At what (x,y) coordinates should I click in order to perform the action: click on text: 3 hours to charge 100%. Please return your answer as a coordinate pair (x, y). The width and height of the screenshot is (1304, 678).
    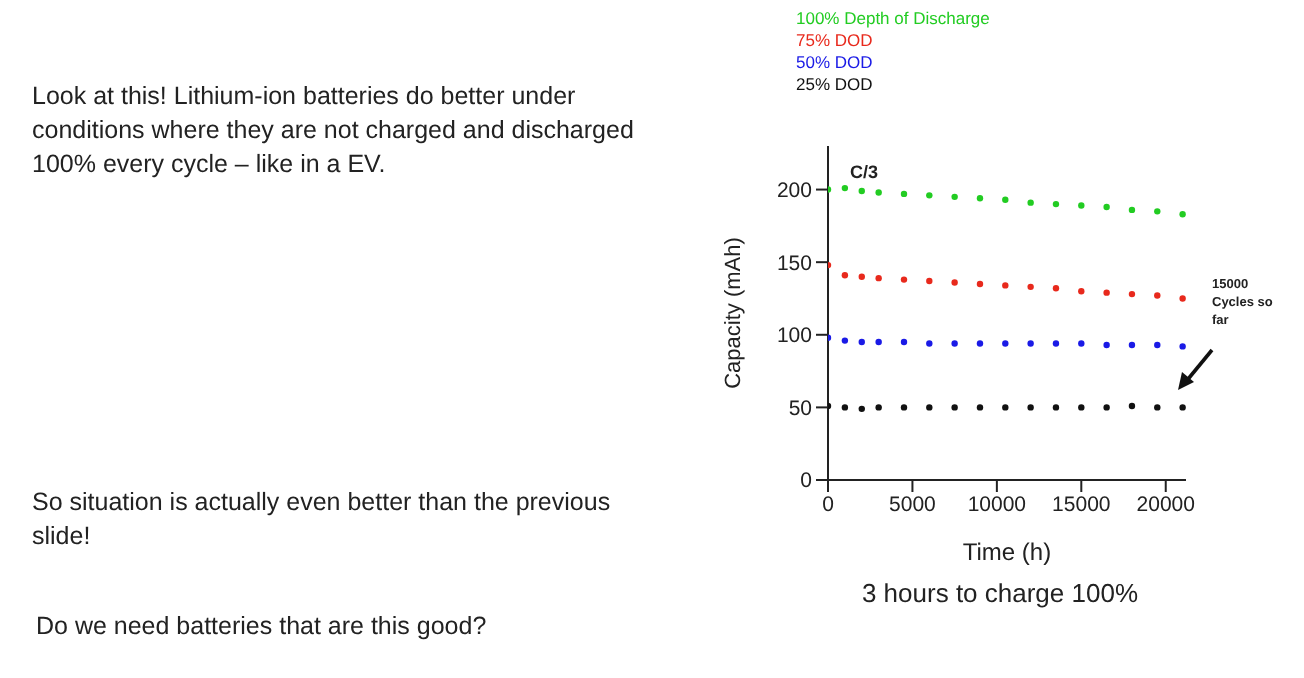
    Looking at the image, I should click on (1000, 594).